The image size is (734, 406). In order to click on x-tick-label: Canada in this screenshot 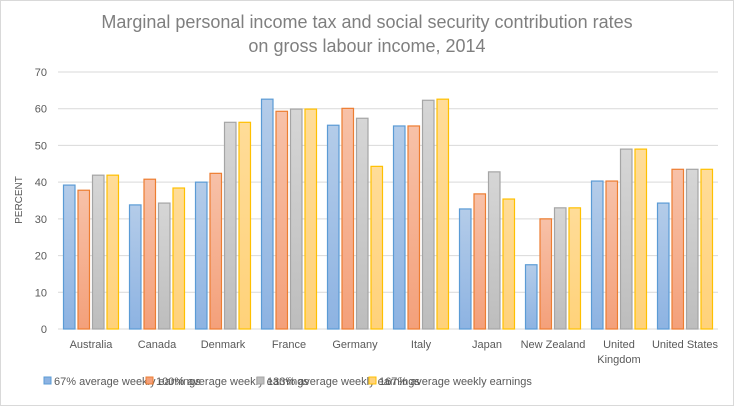, I will do `click(157, 345)`.